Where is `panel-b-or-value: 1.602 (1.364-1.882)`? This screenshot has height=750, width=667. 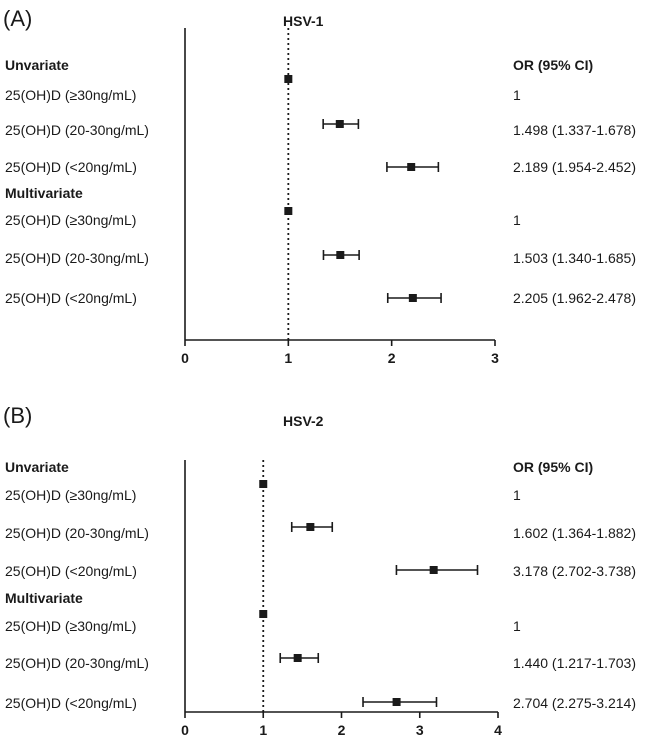
panel-b-or-value: 1.602 (1.364-1.882) is located at coordinates (574, 533).